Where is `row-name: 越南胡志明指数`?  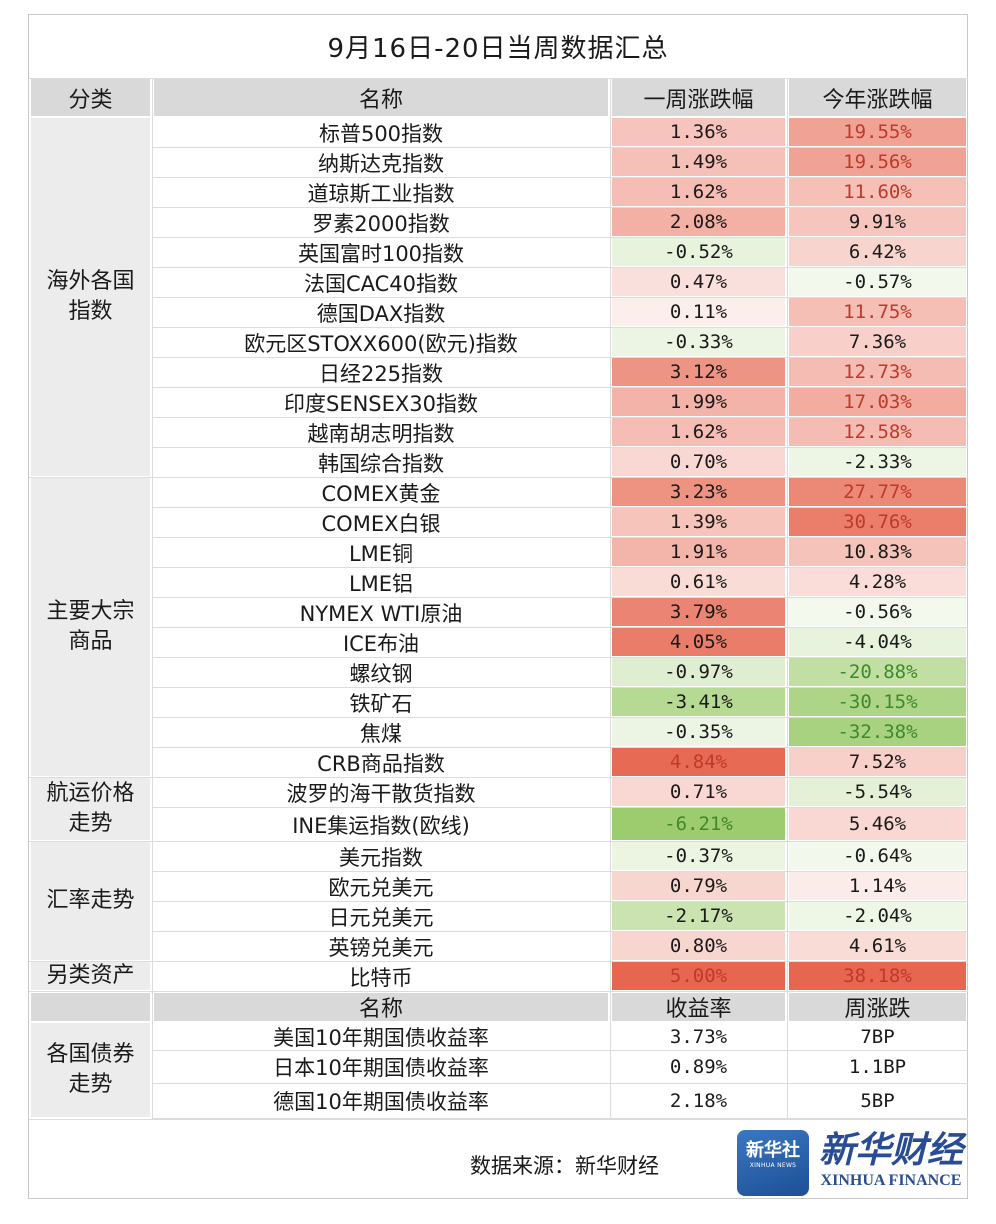 row-name: 越南胡志明指数 is located at coordinates (381, 433).